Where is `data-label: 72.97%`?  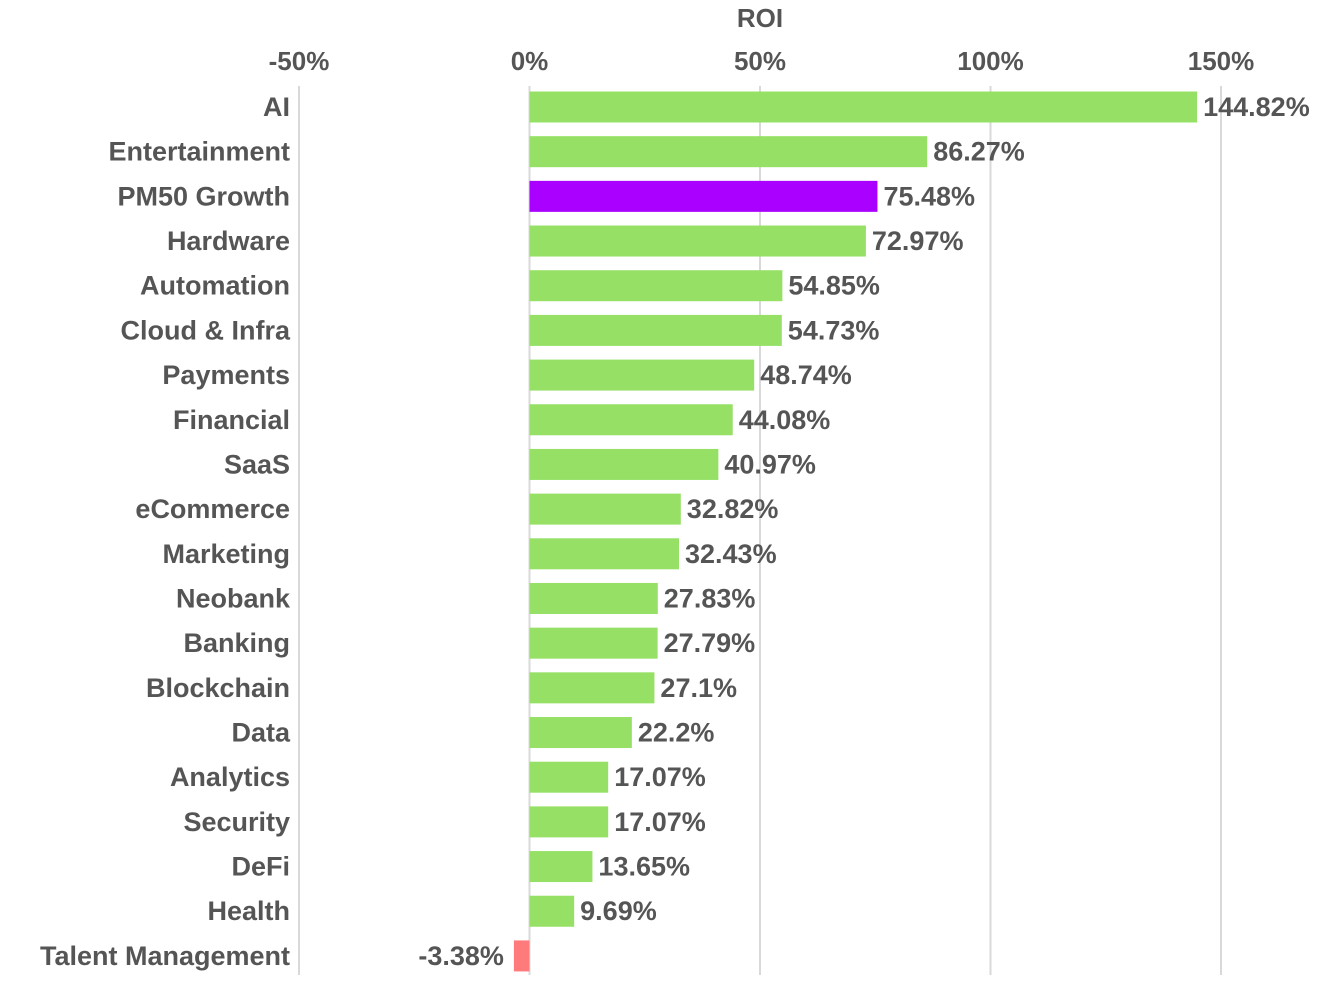 data-label: 72.97% is located at coordinates (918, 241).